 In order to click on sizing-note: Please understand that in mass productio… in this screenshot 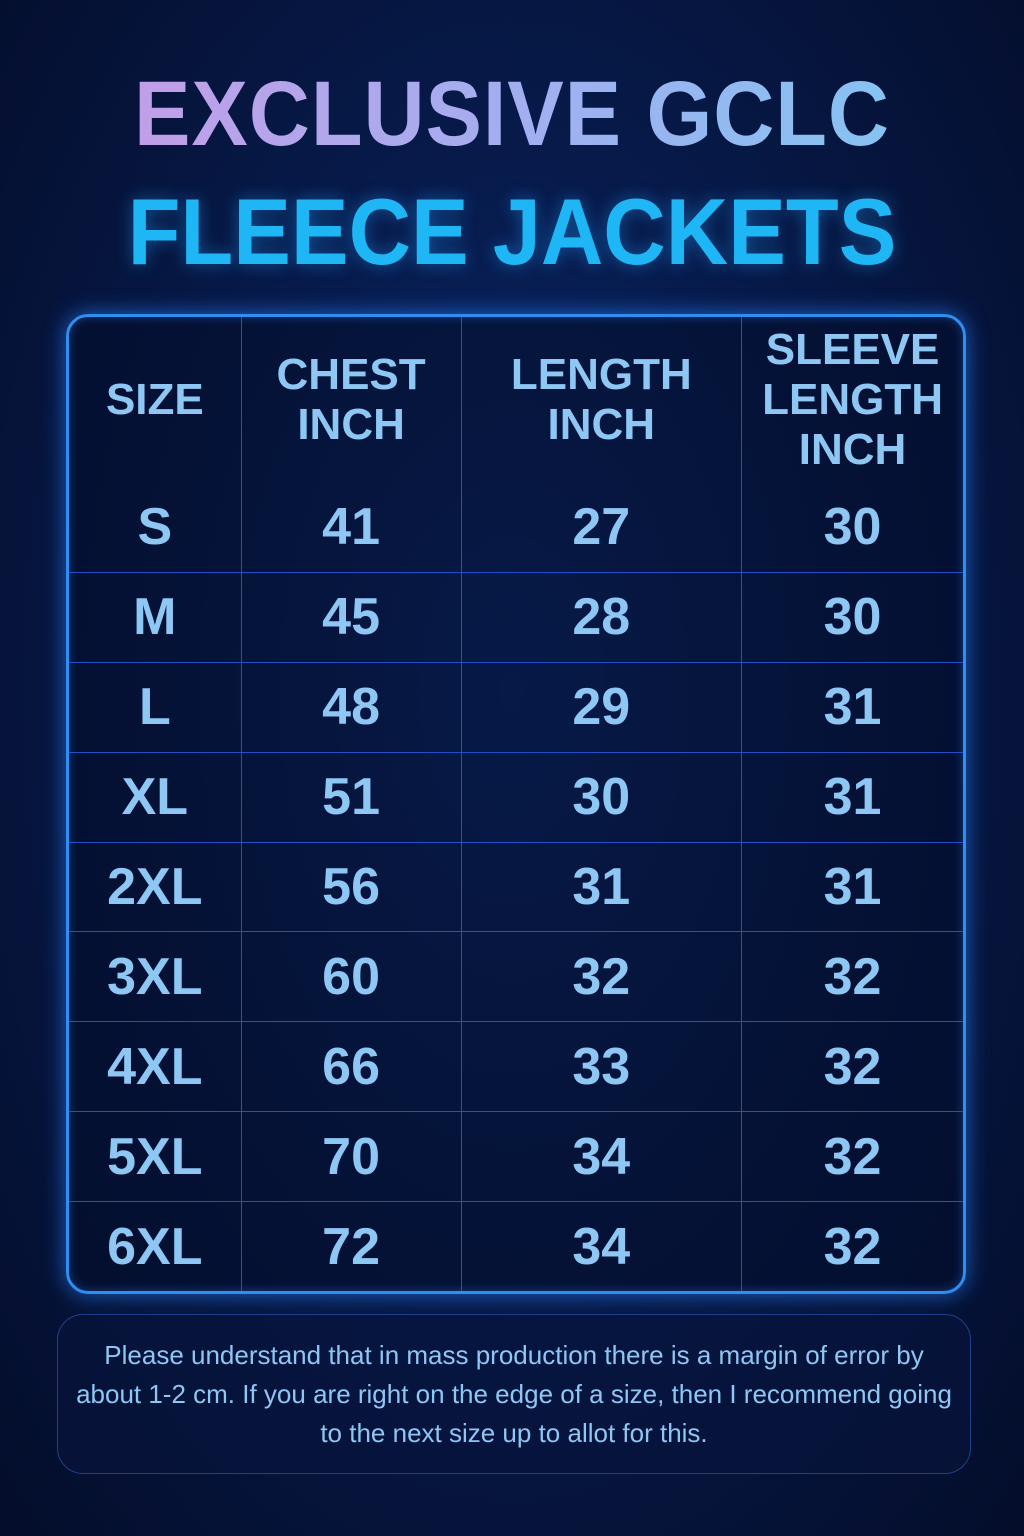, I will do `click(514, 1394)`.